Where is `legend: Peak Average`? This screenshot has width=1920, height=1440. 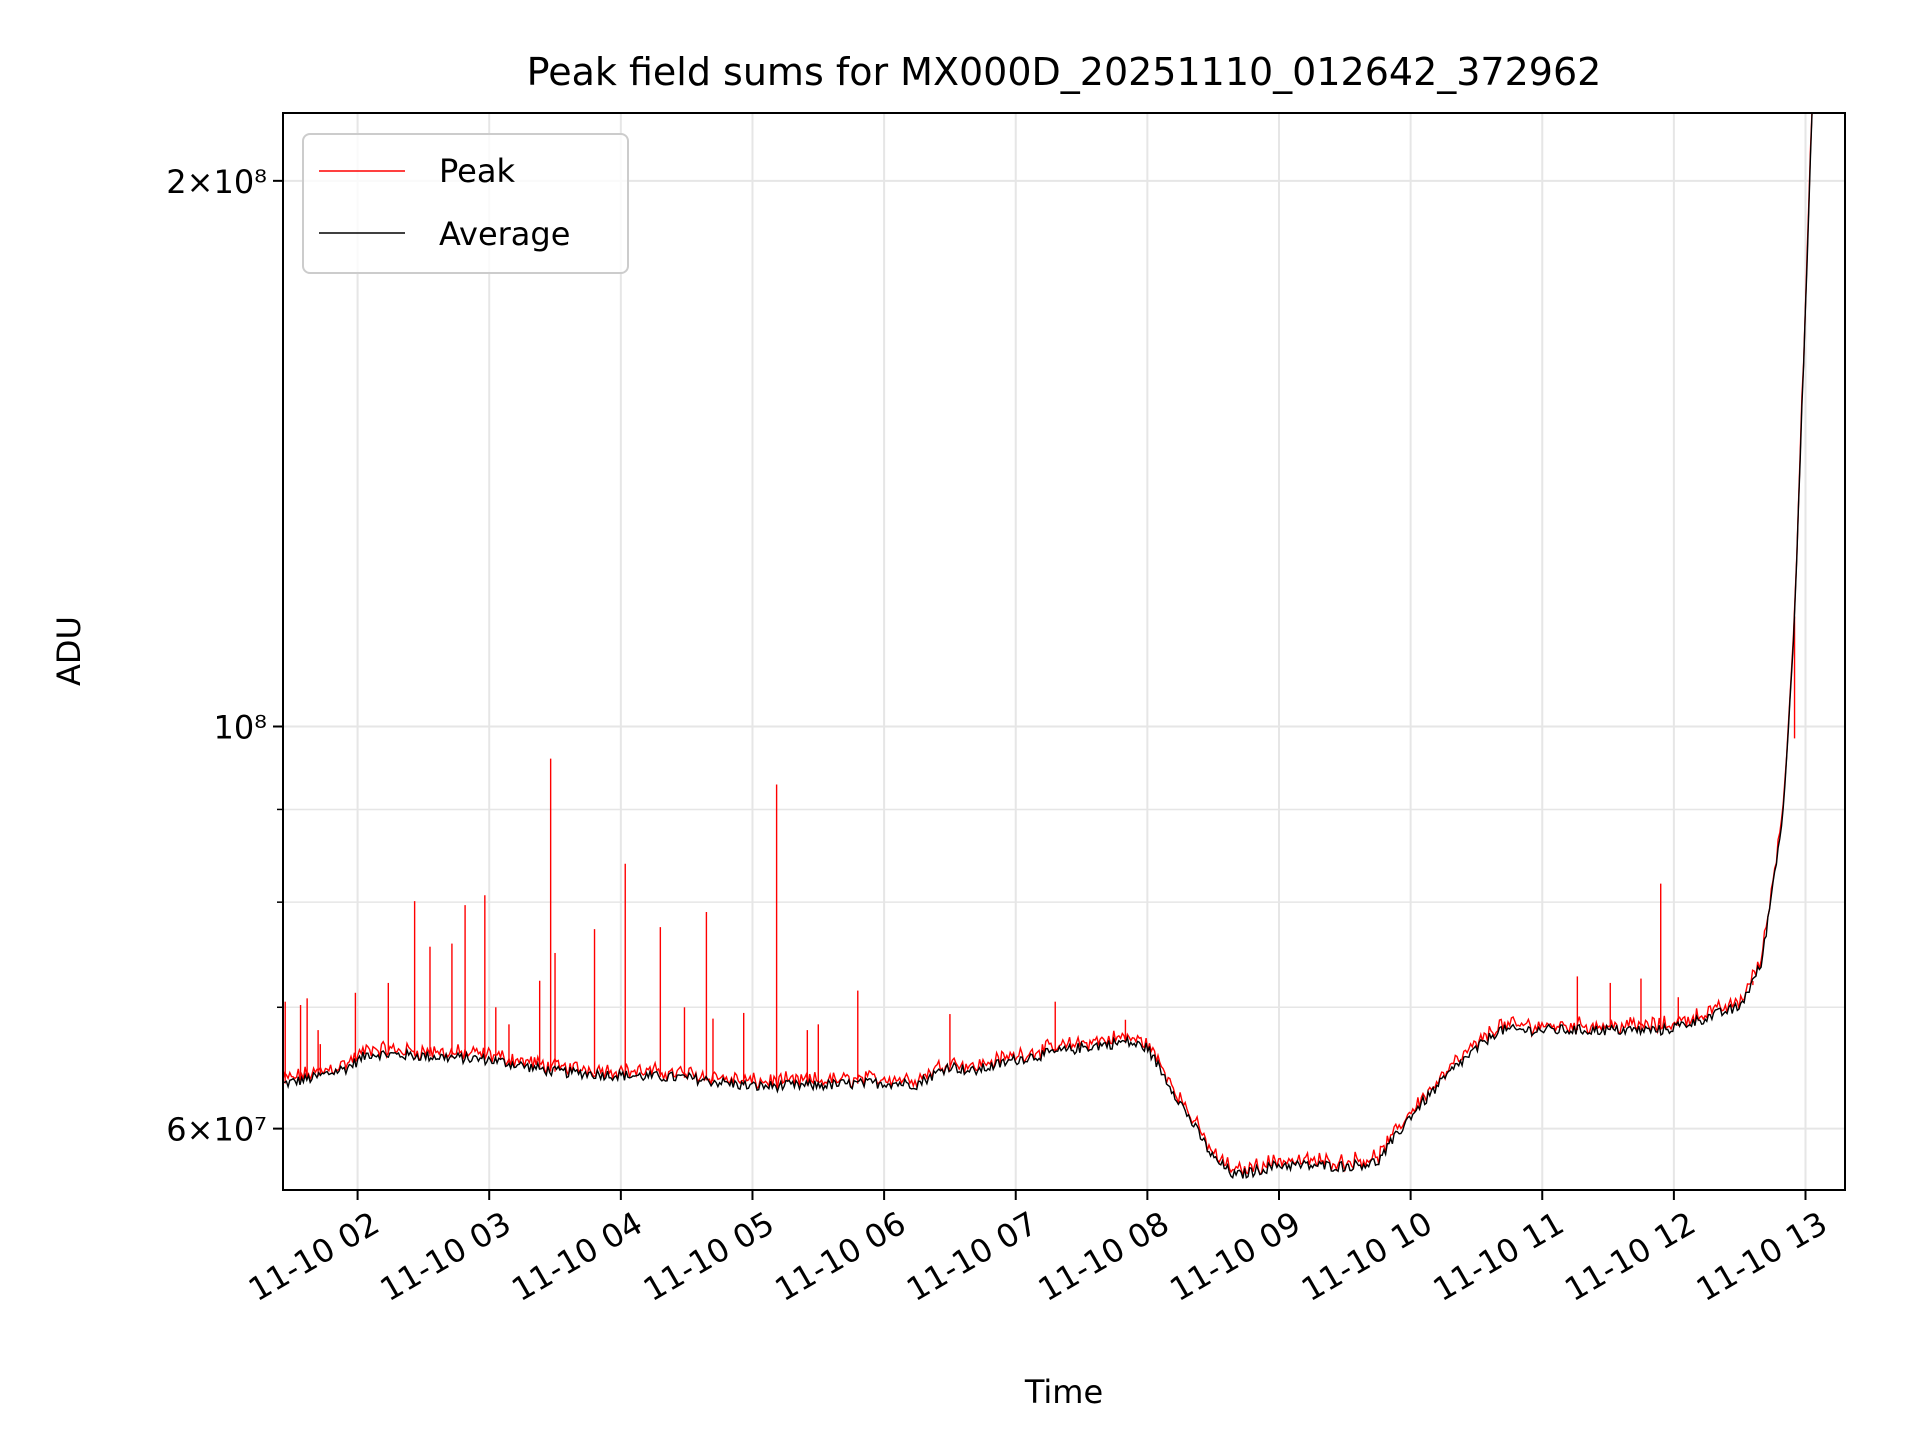
legend: Peak Average is located at coordinates (465, 203).